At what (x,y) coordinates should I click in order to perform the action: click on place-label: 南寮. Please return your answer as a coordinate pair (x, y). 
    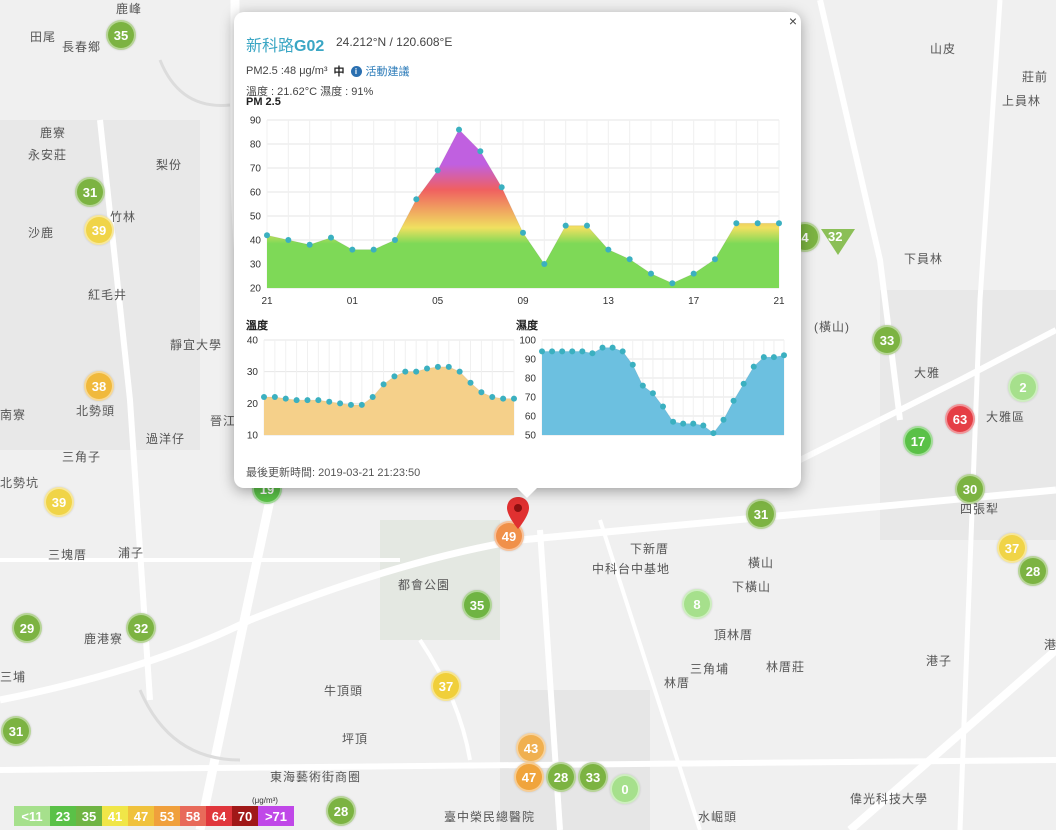
    Looking at the image, I should click on (13, 415).